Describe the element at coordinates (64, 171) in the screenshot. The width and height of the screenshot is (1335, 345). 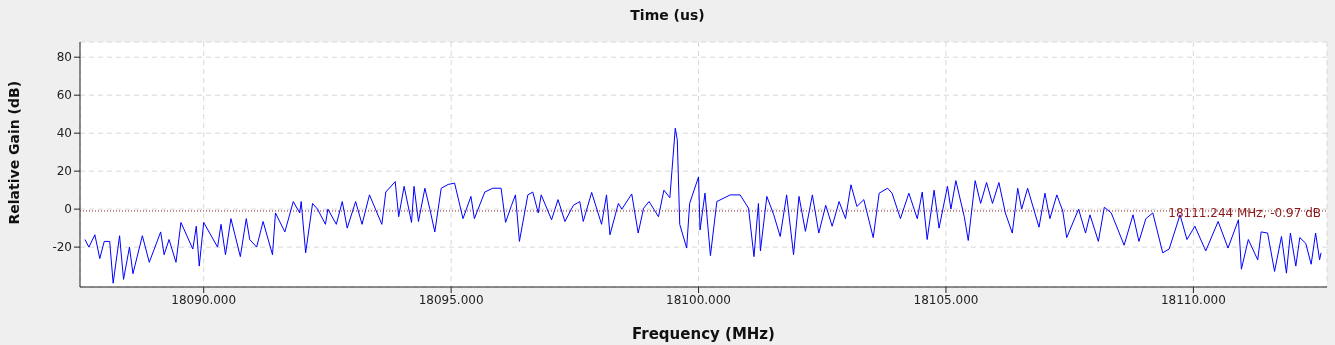
I see `y-tick-label: 20` at that location.